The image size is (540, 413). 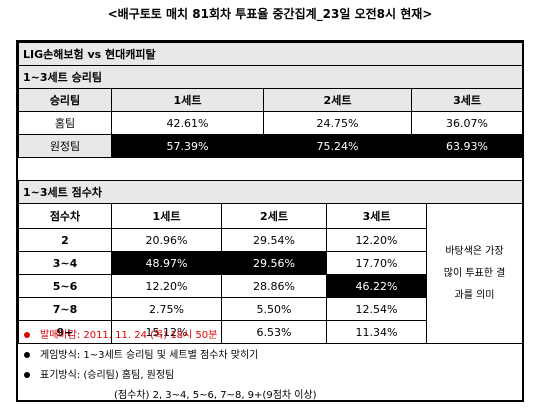 I want to click on note-line: 과를 의미, so click(x=474, y=295).